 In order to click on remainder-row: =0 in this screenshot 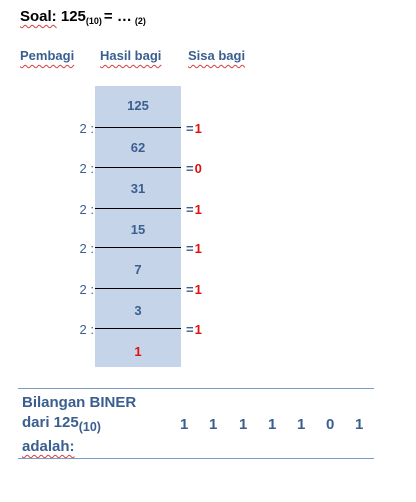, I will do `click(194, 168)`.